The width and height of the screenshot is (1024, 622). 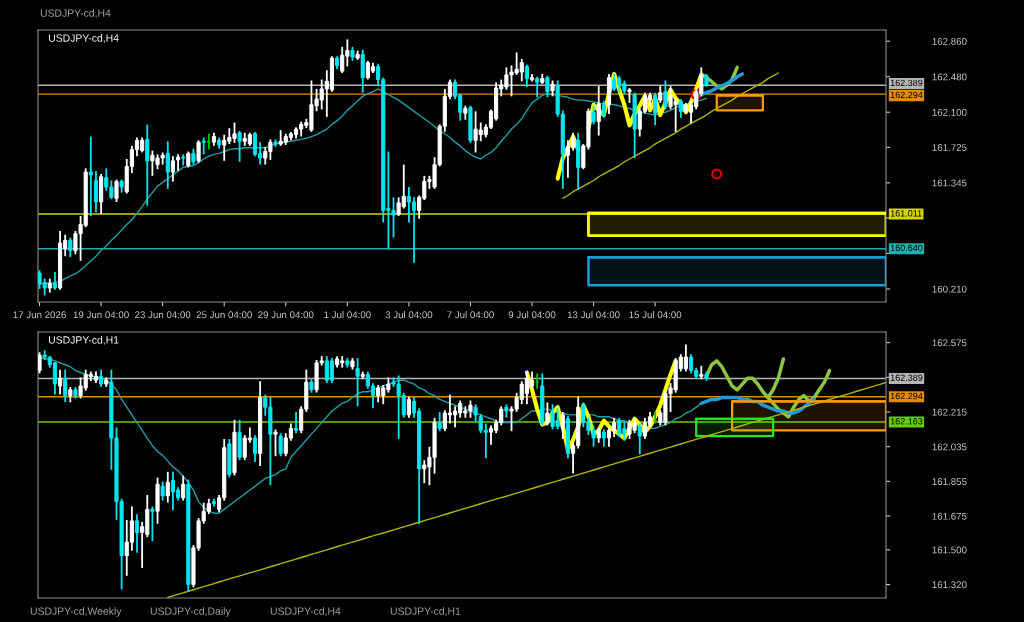 I want to click on x-tick-label: 3 Jul 04:00, so click(x=409, y=315).